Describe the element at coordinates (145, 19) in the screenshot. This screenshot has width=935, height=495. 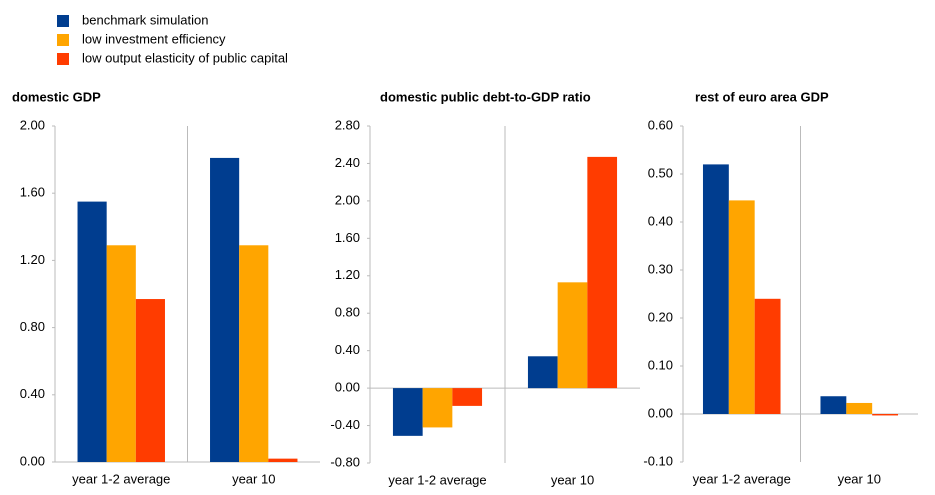
I see `legend-label: benchmark simulation` at that location.